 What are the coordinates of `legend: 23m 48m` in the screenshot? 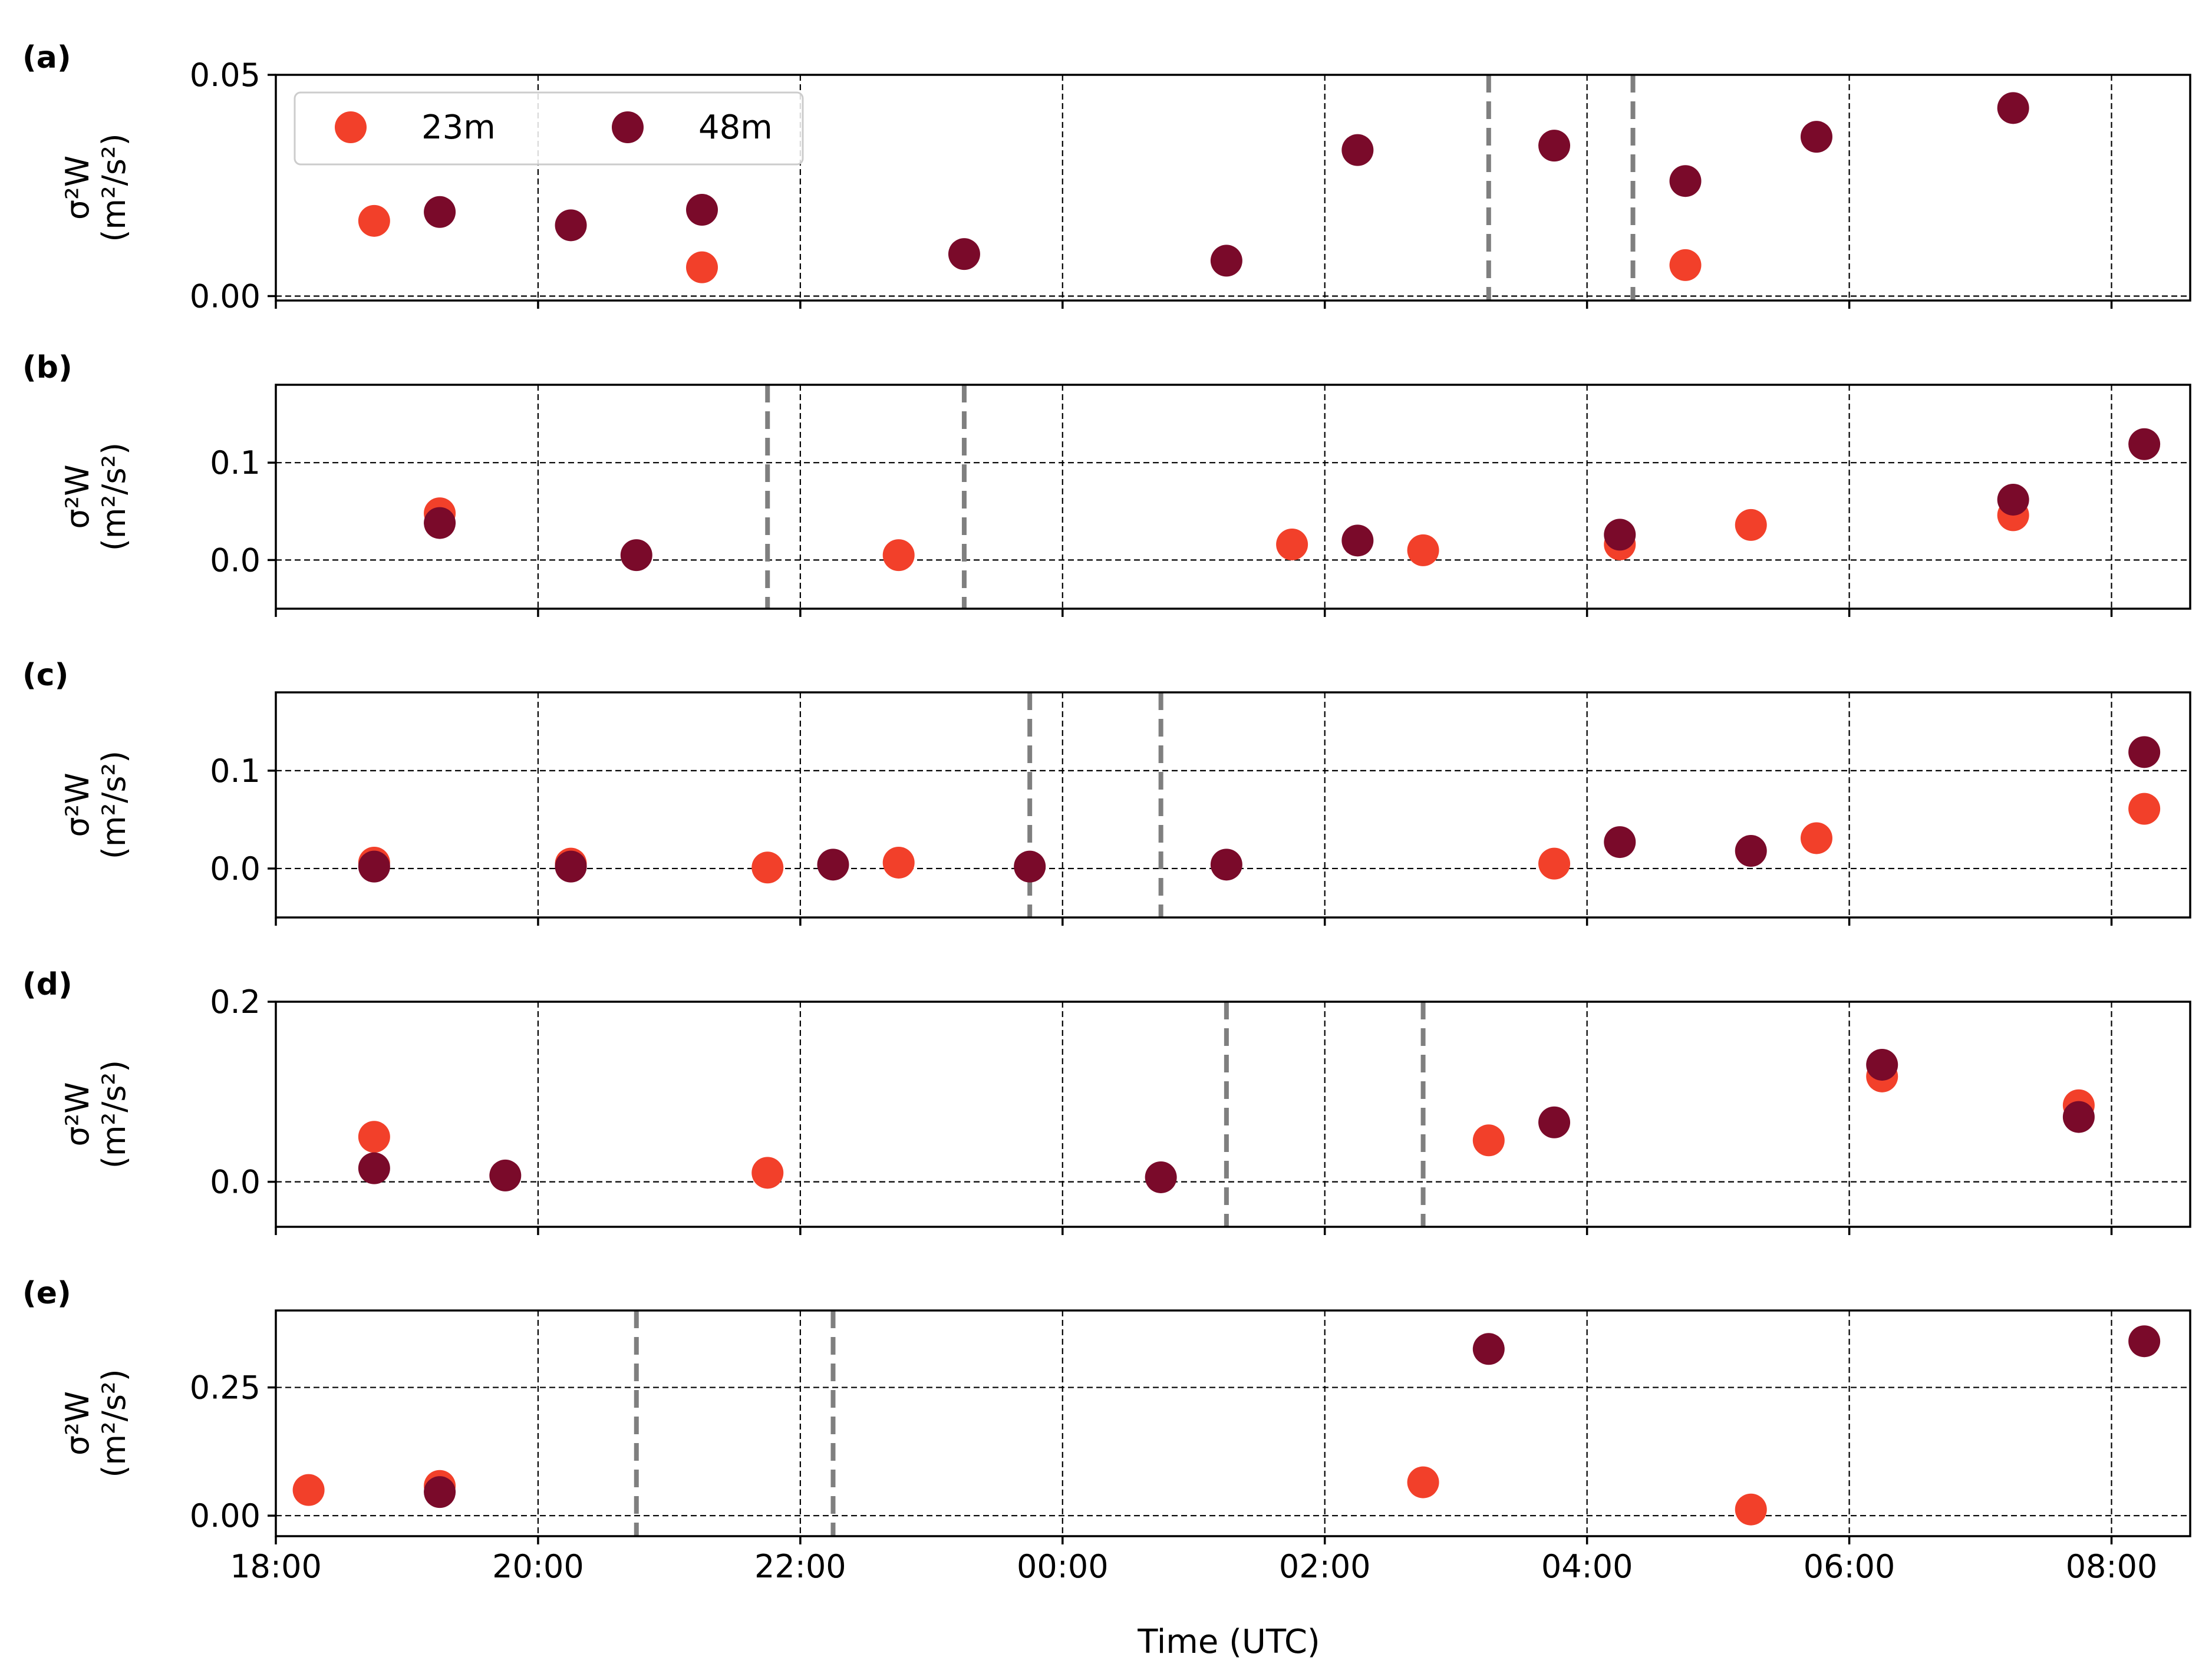 It's located at (549, 128).